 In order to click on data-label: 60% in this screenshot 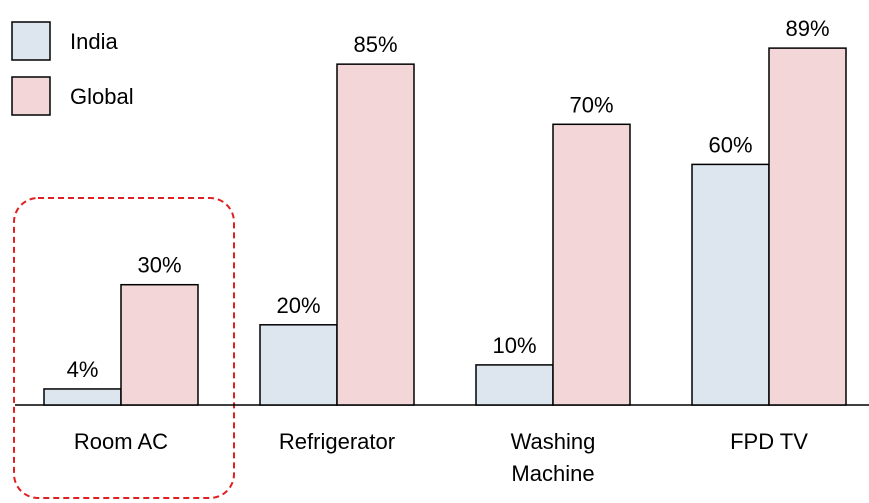, I will do `click(730, 144)`.